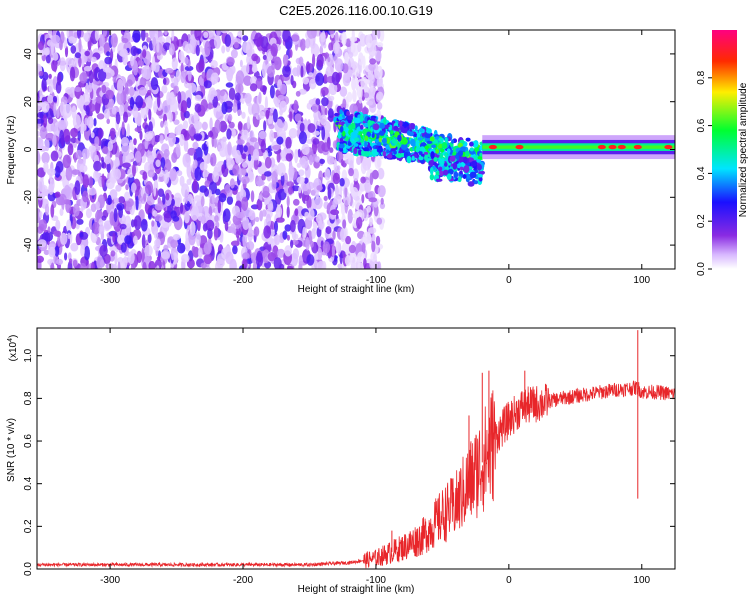  I want to click on snr-xtick-label: -300, so click(110, 580).